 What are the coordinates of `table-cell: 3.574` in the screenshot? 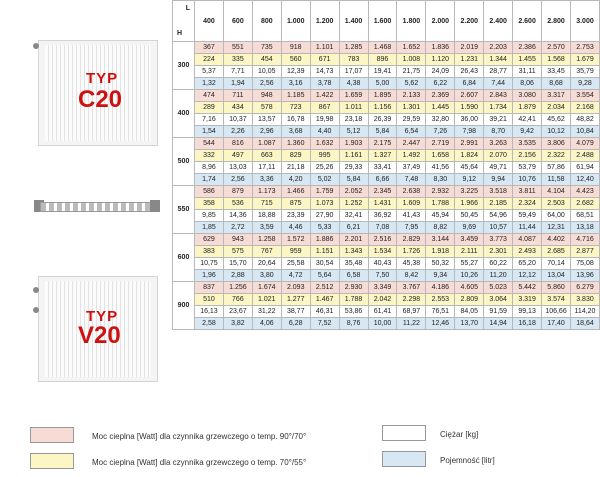 It's located at (556, 299).